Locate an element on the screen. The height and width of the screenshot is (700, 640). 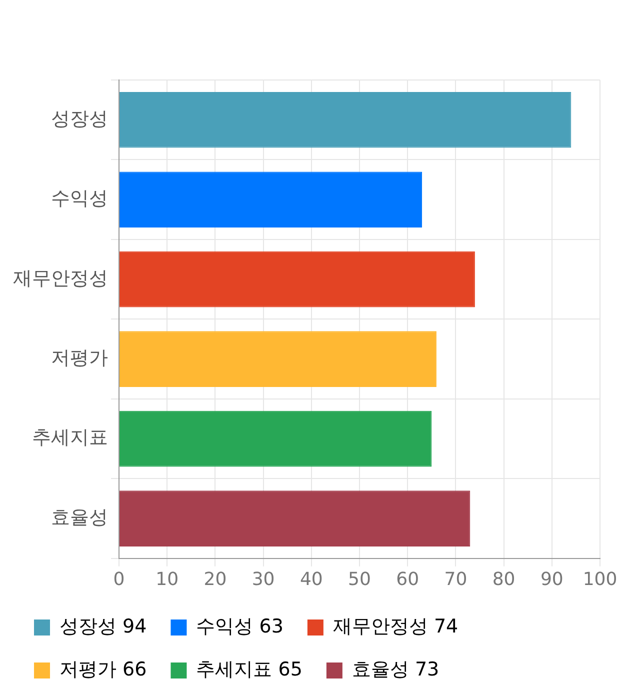
y-tick-label: 효율성 is located at coordinates (79, 517).